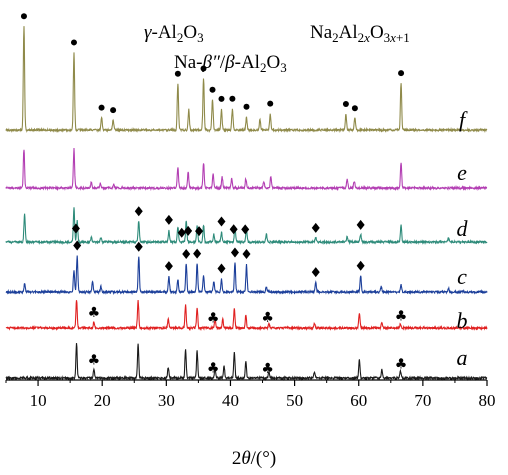  What do you see at coordinates (38, 400) in the screenshot?
I see `x-tick-label-10: 10` at bounding box center [38, 400].